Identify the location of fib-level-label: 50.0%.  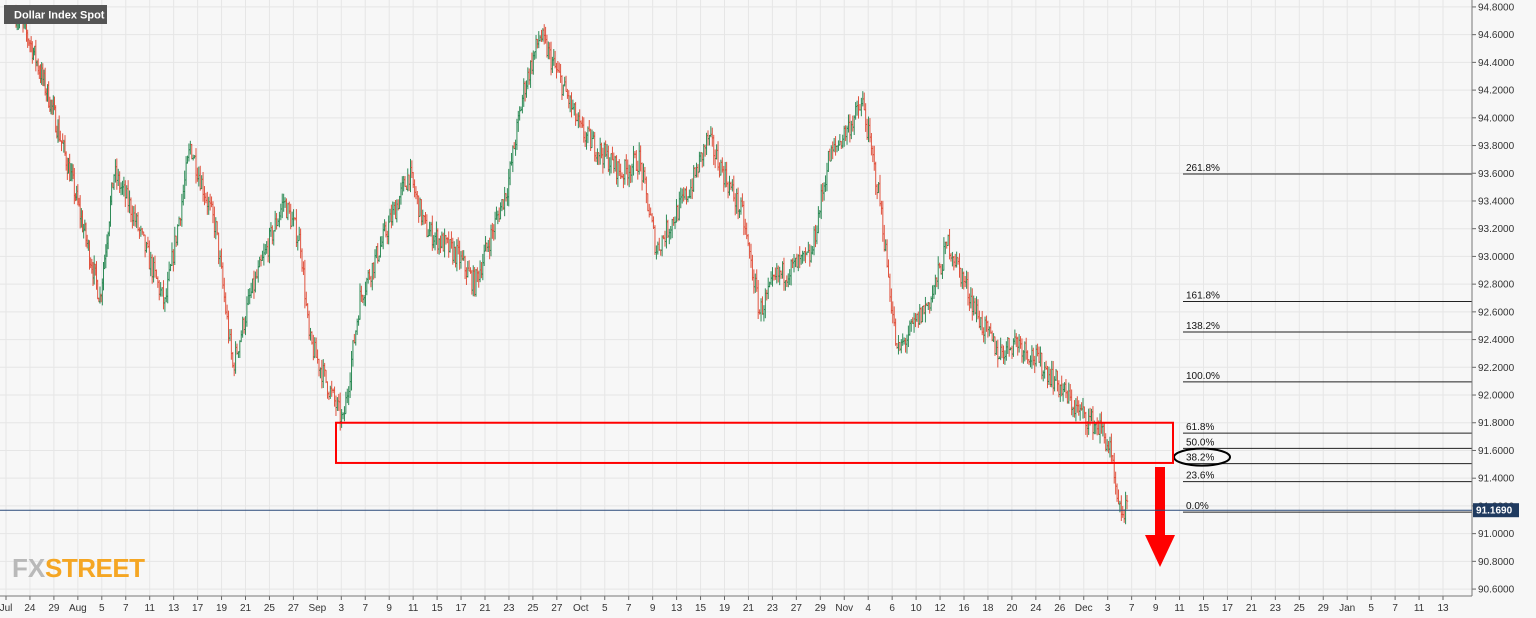
(1200, 442).